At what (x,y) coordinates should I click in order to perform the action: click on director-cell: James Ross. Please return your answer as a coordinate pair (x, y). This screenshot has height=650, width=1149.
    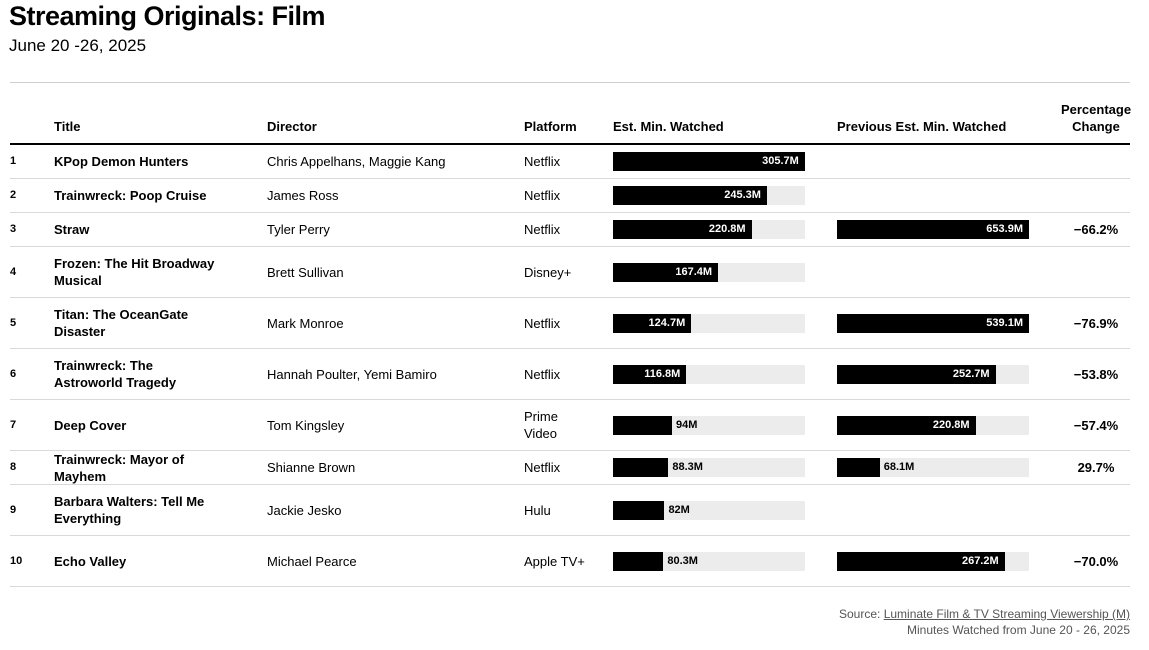
    Looking at the image, I should click on (303, 195).